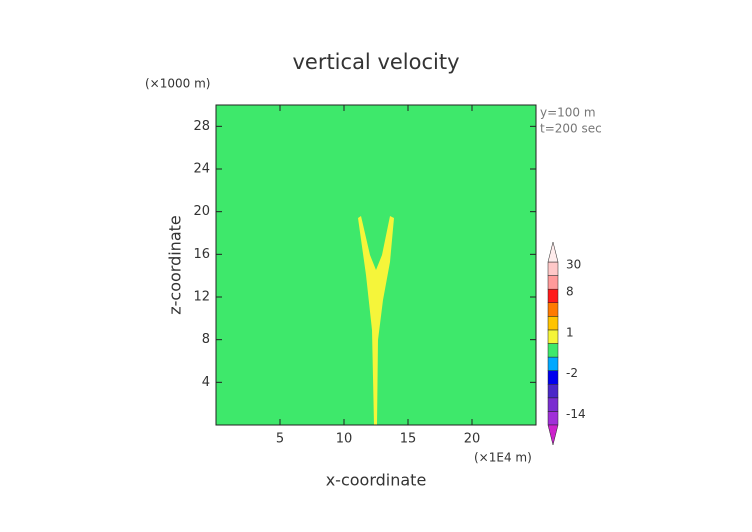 This screenshot has height=532, width=752. I want to click on x-tick-label: 20, so click(472, 439).